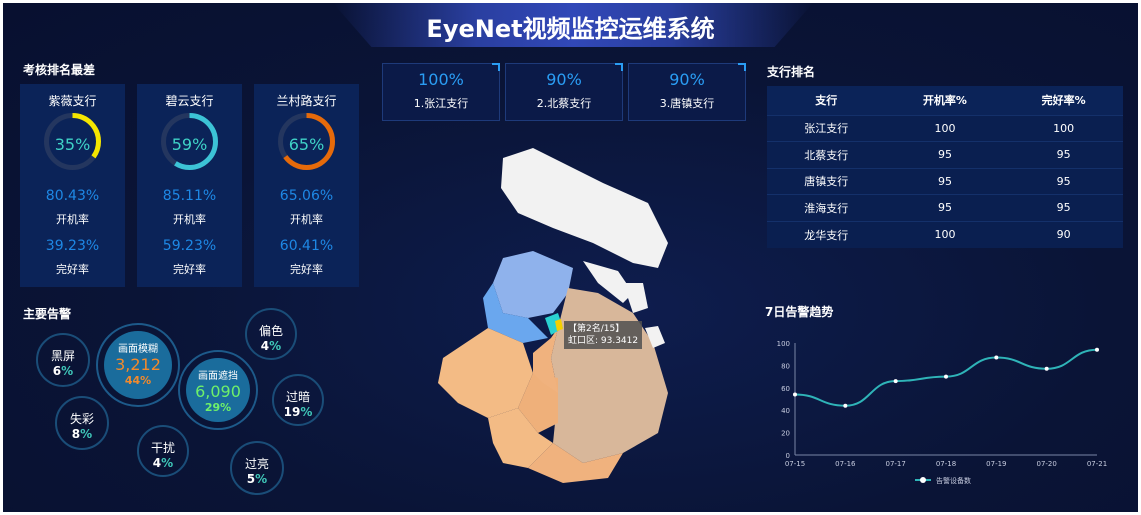 The width and height of the screenshot is (1141, 515). Describe the element at coordinates (785, 434) in the screenshot. I see `y-tick-label: 20` at that location.